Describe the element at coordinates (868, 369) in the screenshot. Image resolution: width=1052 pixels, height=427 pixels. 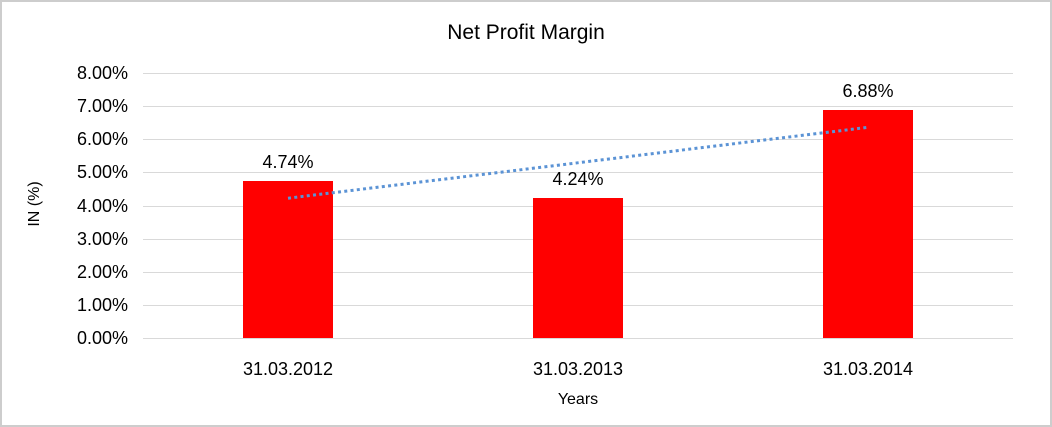
I see `x-category-label: 31.03.2014` at that location.